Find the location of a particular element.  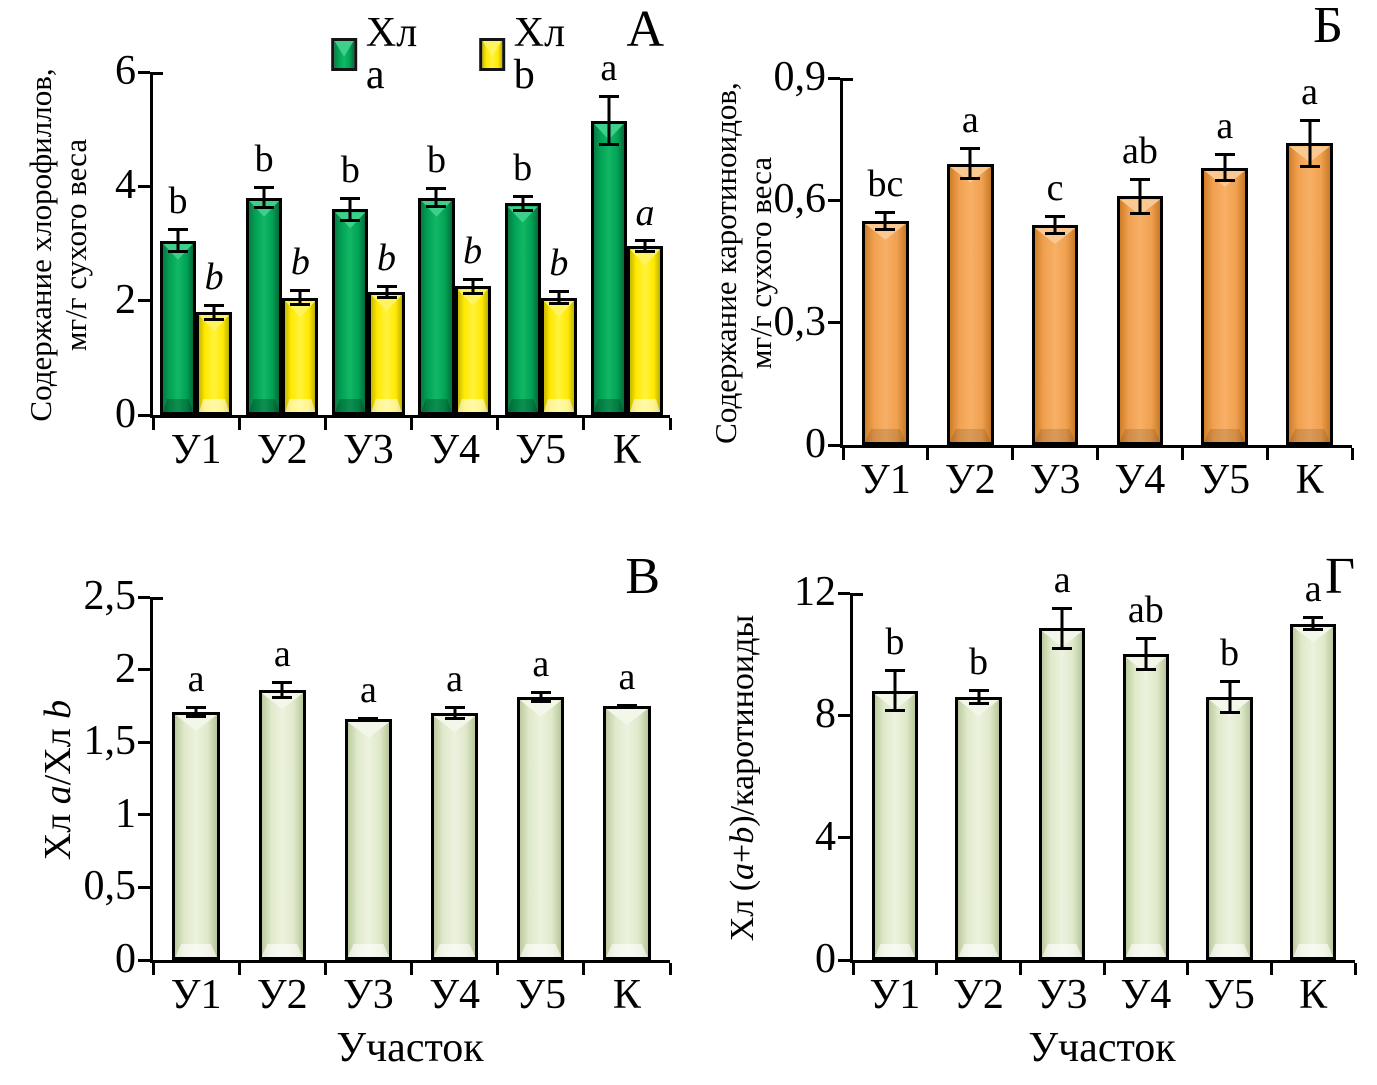

y-tick-label: 2,5 is located at coordinates (110, 596).